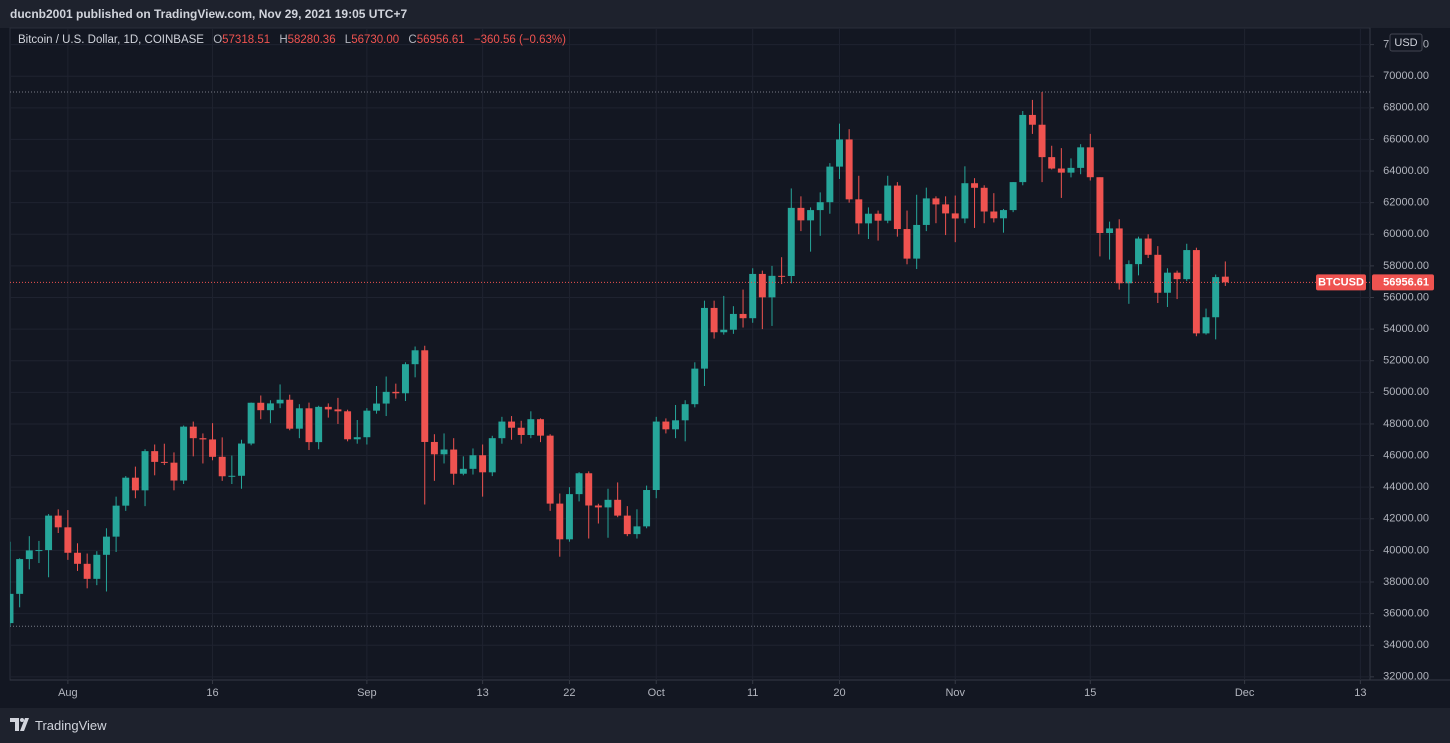 The height and width of the screenshot is (743, 1450). Describe the element at coordinates (839, 693) in the screenshot. I see `x-tick-label: 20` at that location.